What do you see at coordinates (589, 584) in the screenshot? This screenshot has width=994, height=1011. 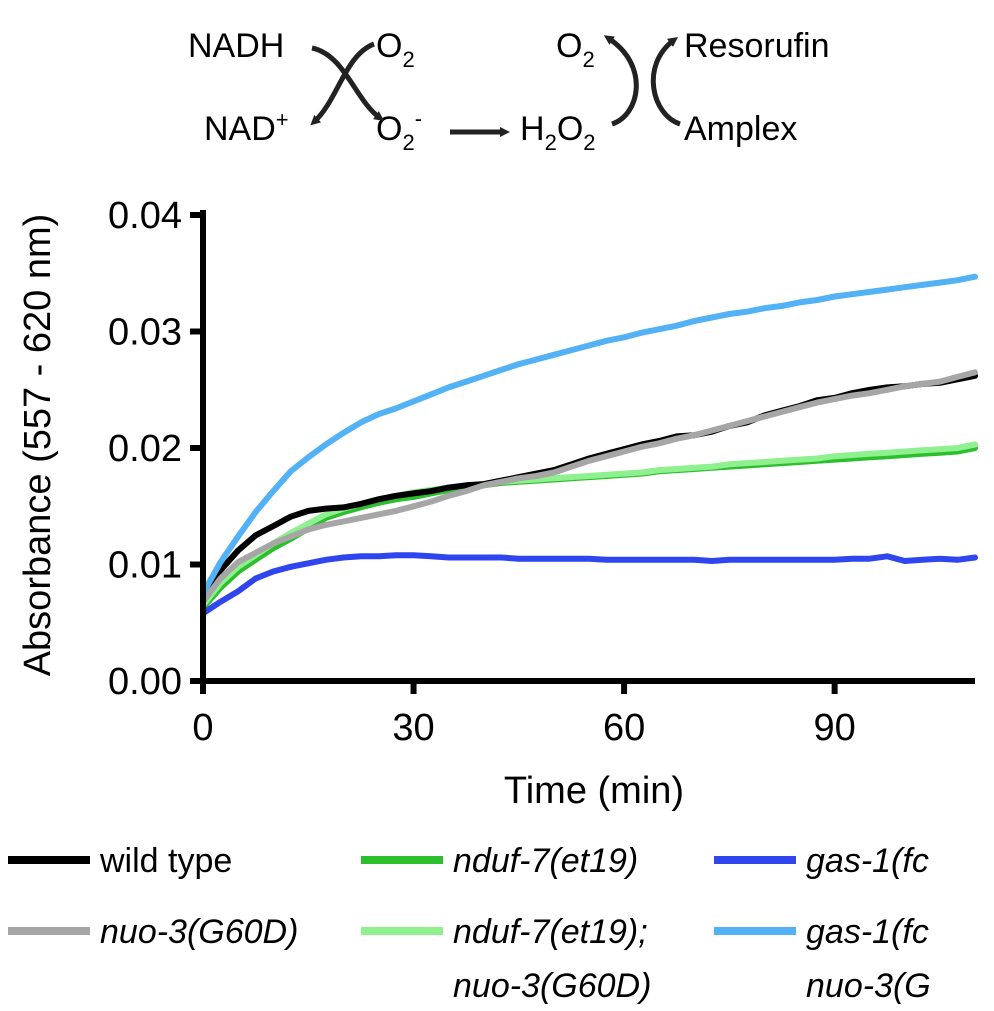 I see `series-line-gas-1-fc` at bounding box center [589, 584].